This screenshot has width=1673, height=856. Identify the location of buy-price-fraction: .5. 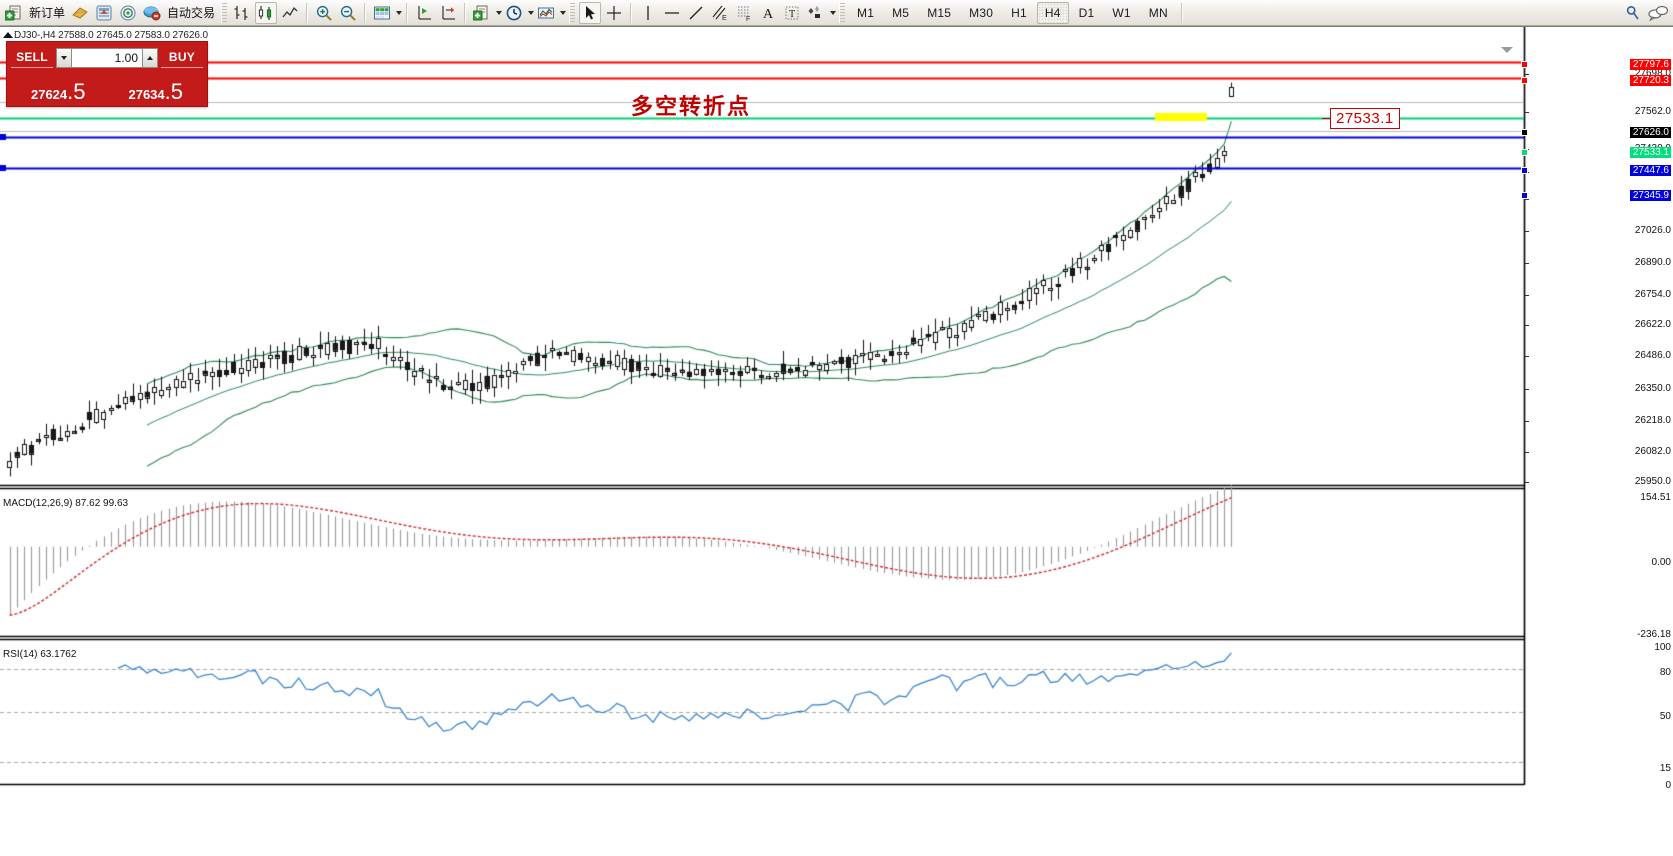
(173, 91).